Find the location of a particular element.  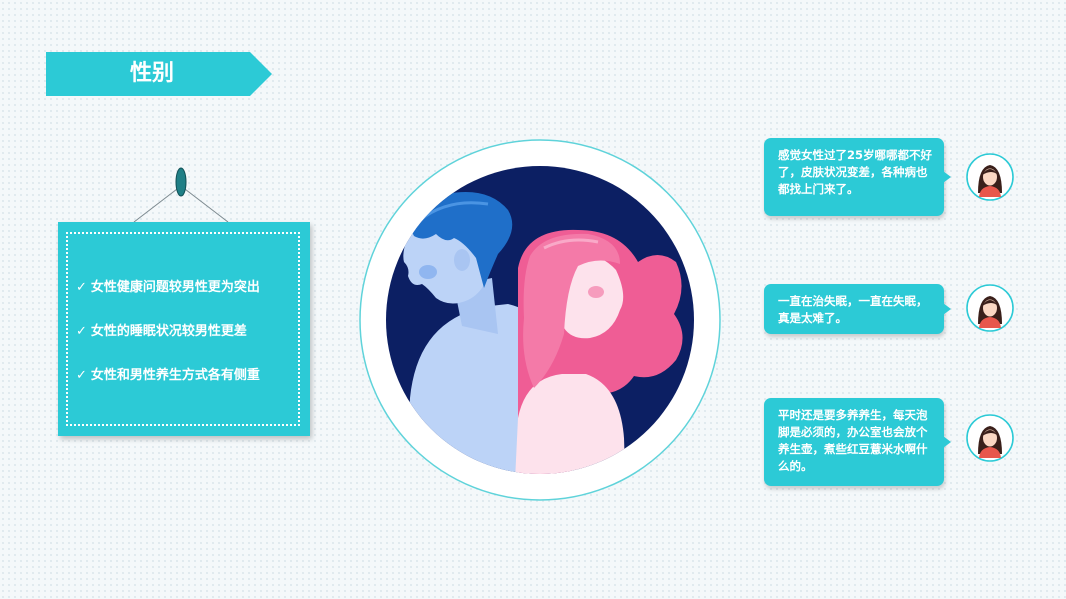

page-title: 性别 is located at coordinates (151, 73).